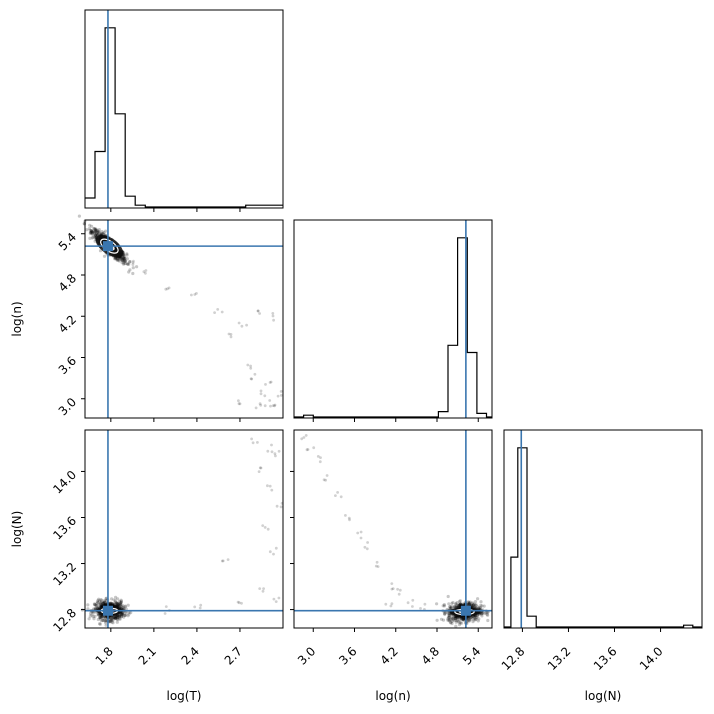  What do you see at coordinates (430, 655) in the screenshot?
I see `x-tick-label: 4.8` at bounding box center [430, 655].